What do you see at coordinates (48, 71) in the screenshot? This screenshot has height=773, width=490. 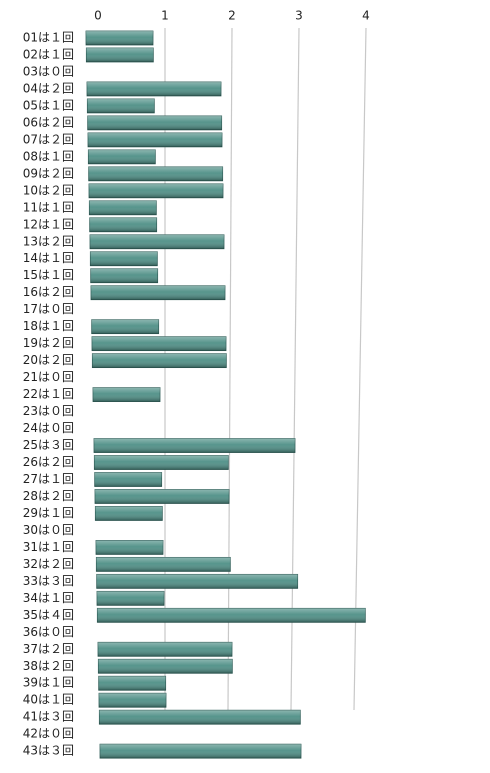 I see `y-tick-label: 03は０回` at bounding box center [48, 71].